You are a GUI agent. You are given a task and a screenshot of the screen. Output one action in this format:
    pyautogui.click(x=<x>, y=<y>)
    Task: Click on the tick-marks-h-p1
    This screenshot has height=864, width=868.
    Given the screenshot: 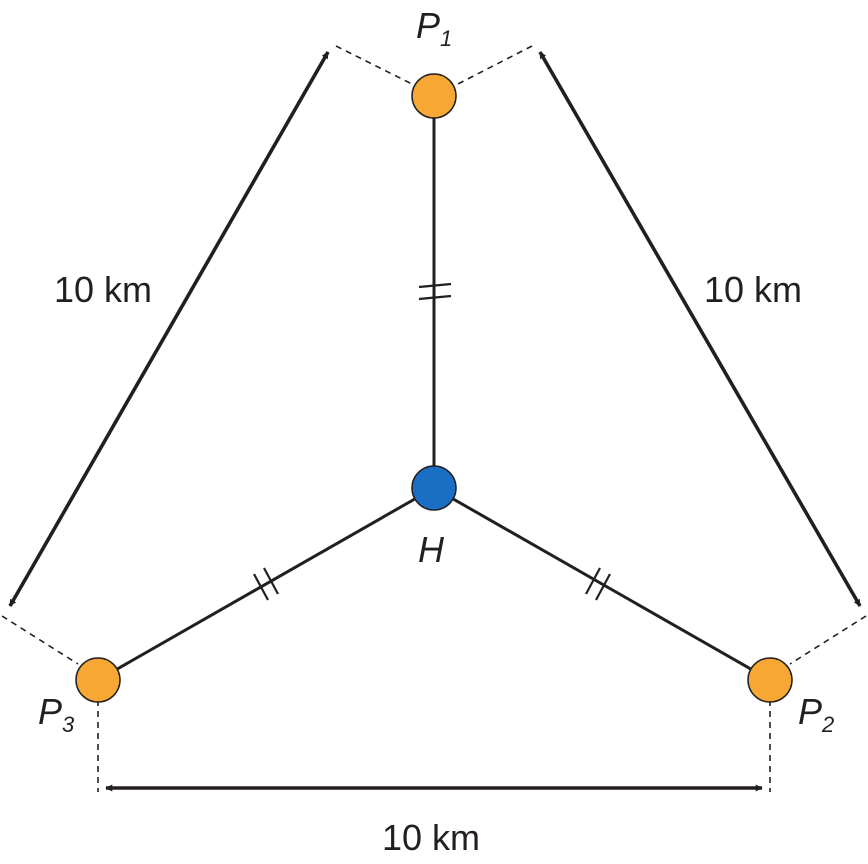 What is the action you would take?
    pyautogui.click(x=435, y=291)
    